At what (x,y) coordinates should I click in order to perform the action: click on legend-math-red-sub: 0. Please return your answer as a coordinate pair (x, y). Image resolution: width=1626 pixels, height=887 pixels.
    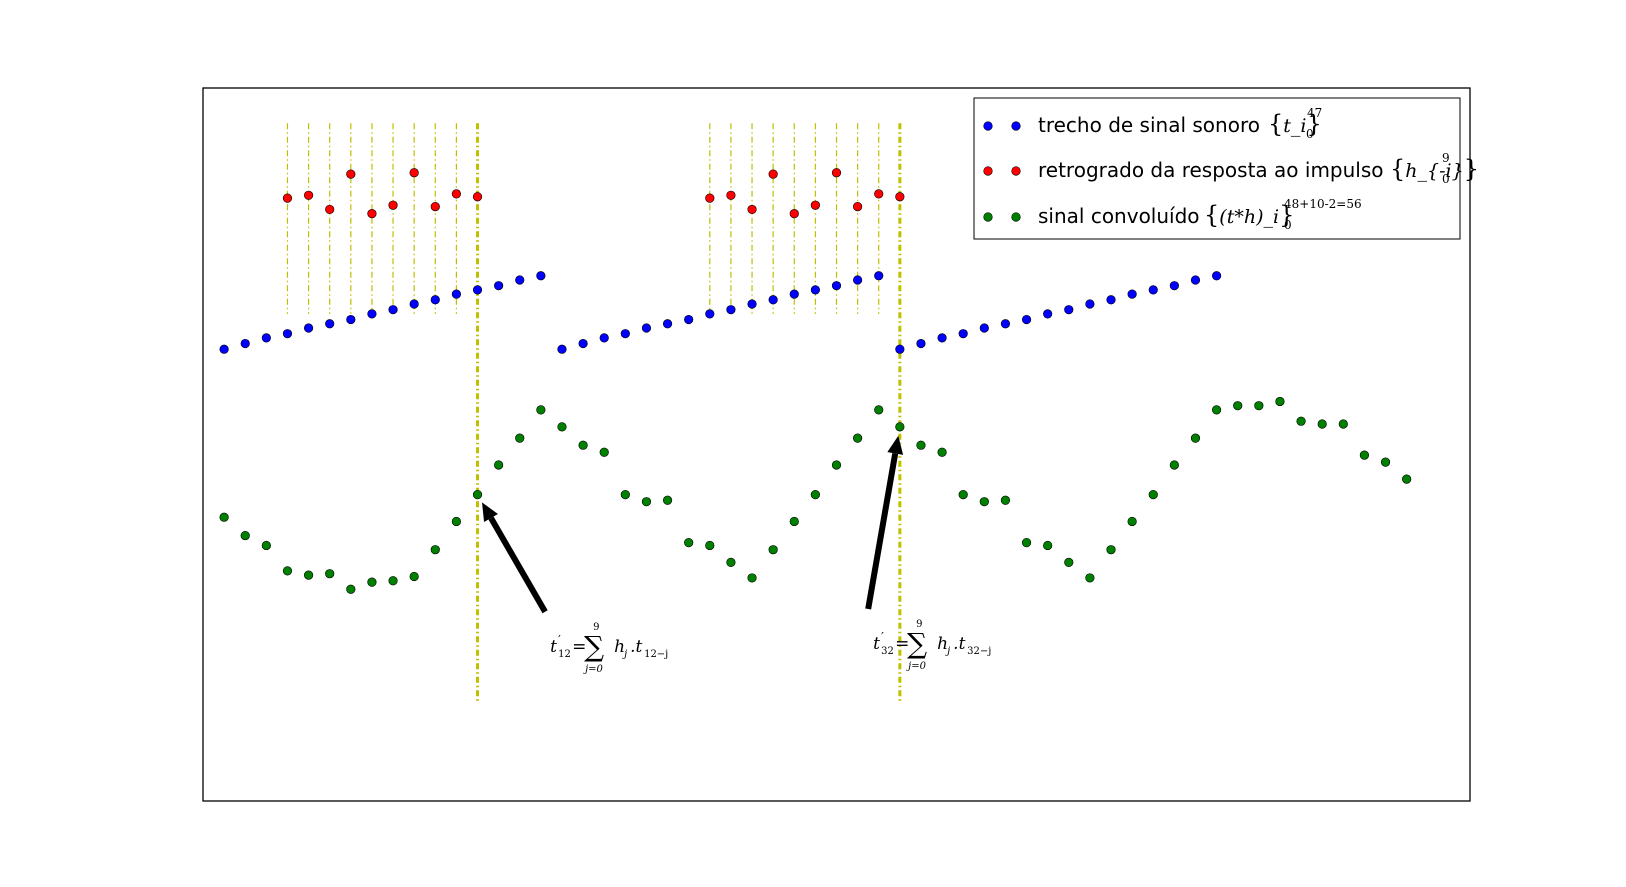
    Looking at the image, I should click on (1446, 179).